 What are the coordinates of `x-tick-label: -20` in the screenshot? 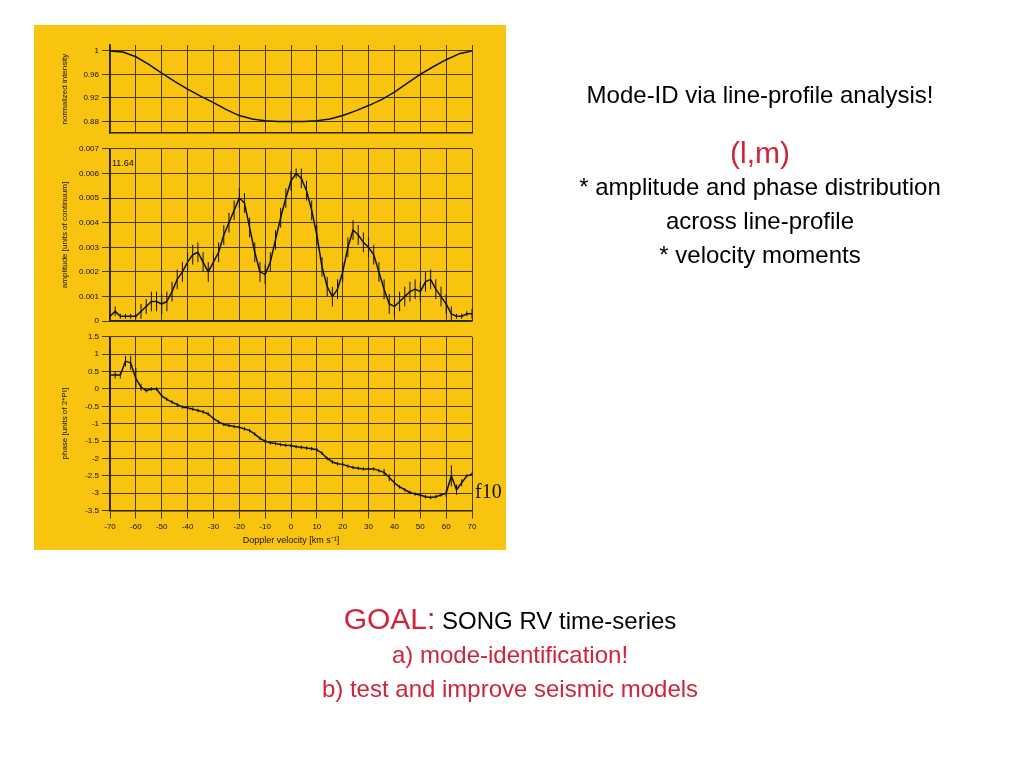 It's located at (239, 526).